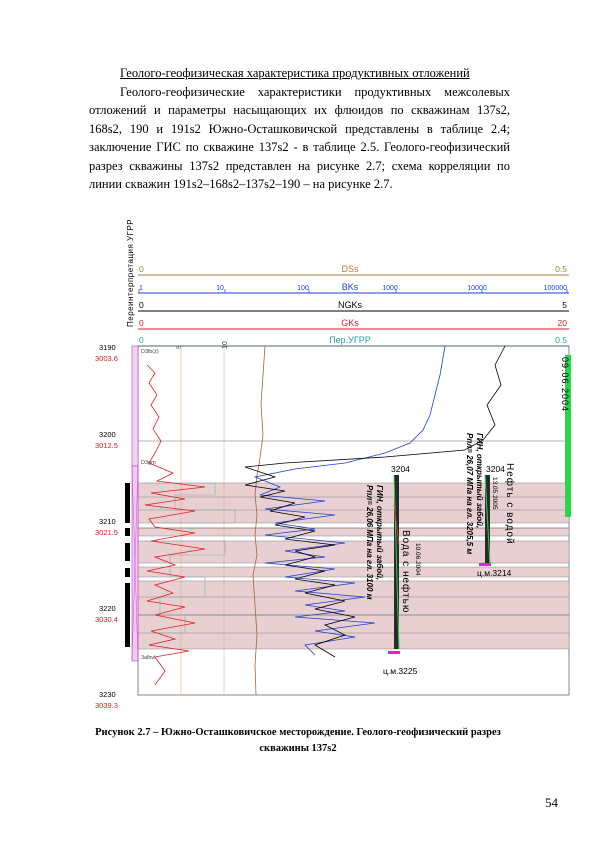 This screenshot has height=843, width=596. I want to click on depth-tvd-3003: 3003.6, so click(106, 358).